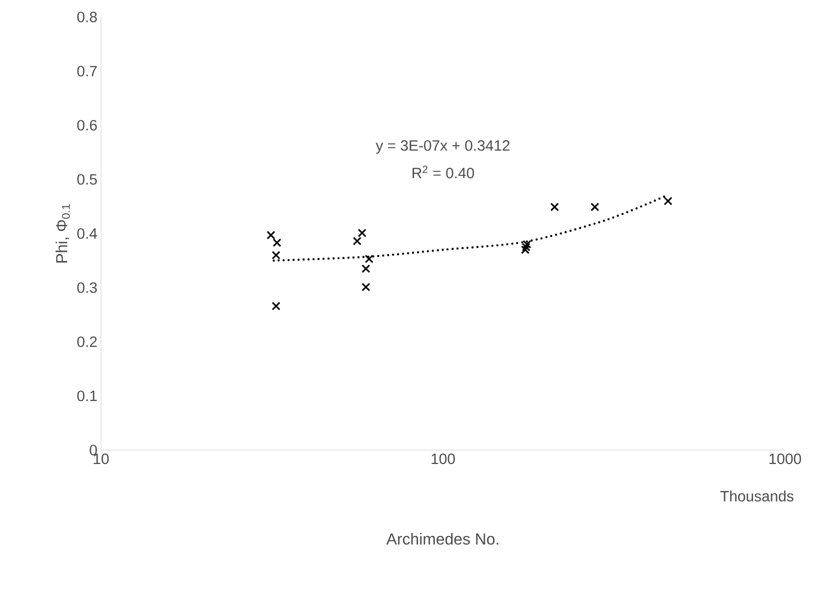 Image resolution: width=814 pixels, height=592 pixels. What do you see at coordinates (87, 179) in the screenshot?
I see `y-tick-label: 0.5` at bounding box center [87, 179].